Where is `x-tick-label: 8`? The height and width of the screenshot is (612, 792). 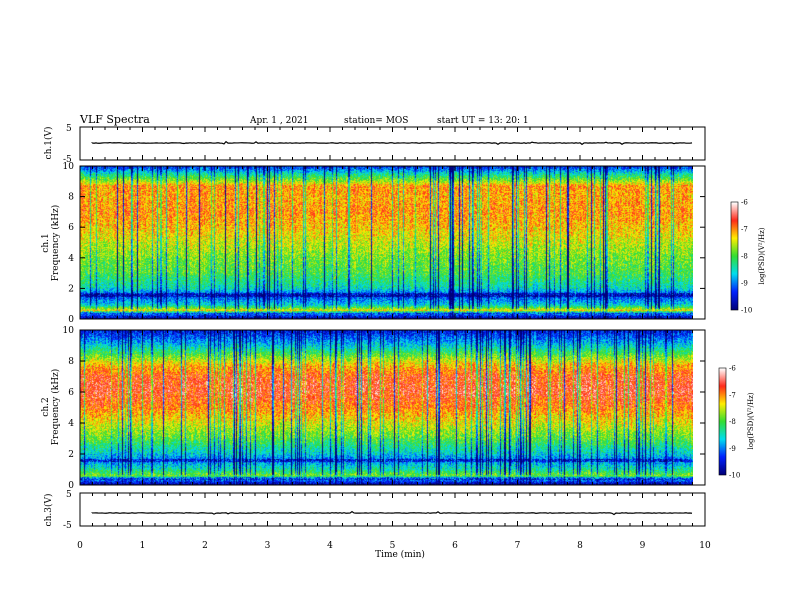 x-tick-label: 8 is located at coordinates (580, 546).